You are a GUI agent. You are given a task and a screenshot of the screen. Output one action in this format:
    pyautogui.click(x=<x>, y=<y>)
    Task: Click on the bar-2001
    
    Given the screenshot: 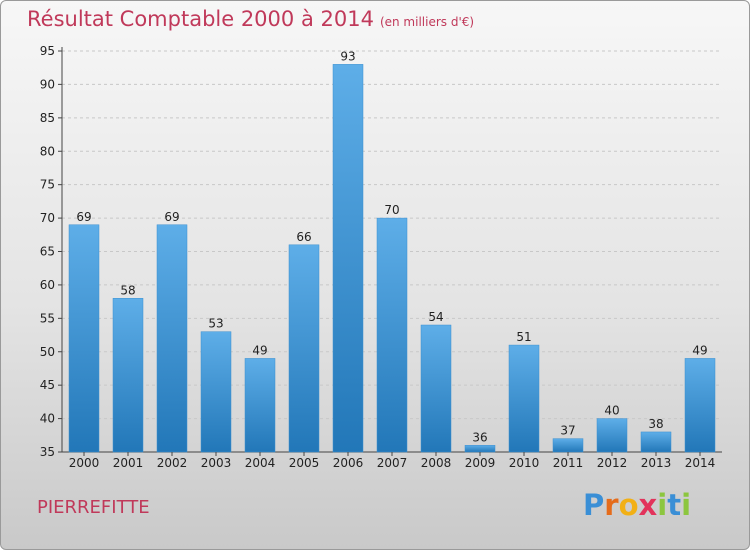 What is the action you would take?
    pyautogui.click(x=128, y=375)
    